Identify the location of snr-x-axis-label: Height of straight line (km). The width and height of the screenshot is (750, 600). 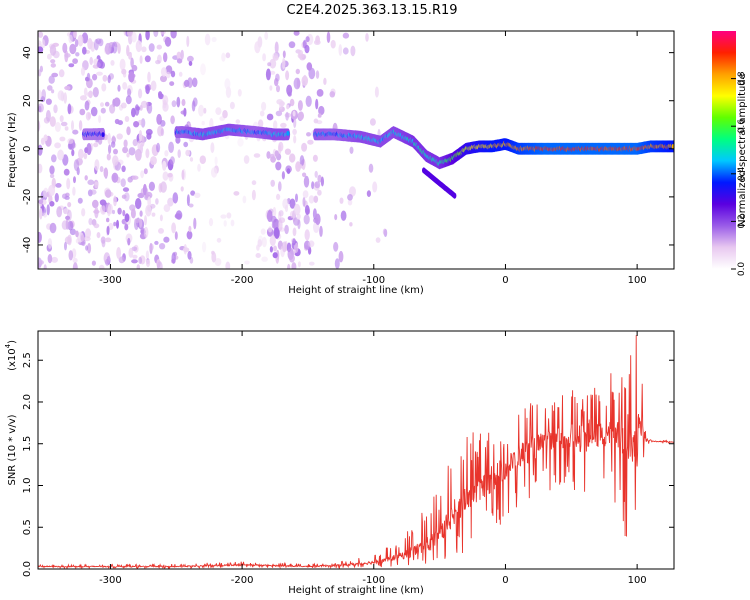
(356, 590).